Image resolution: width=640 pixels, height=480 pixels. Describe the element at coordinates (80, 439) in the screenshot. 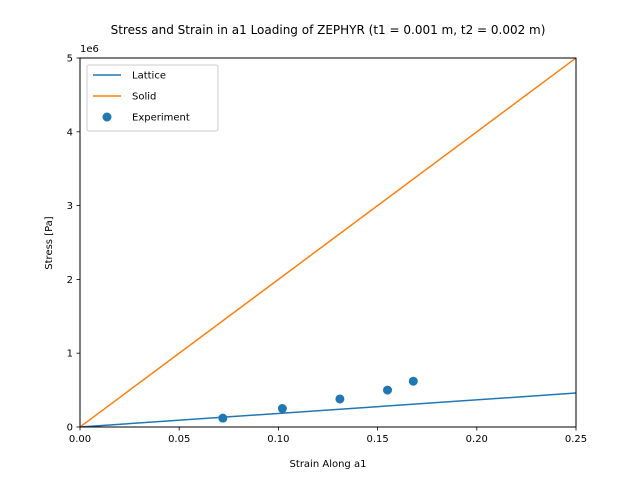

I see `x-tick-label: 0.00` at that location.